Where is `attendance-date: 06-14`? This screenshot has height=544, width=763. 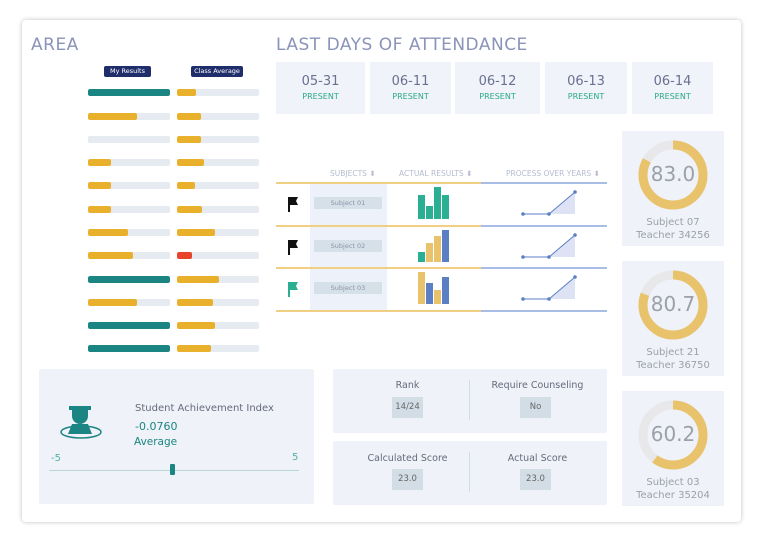 attendance-date: 06-14 is located at coordinates (672, 81).